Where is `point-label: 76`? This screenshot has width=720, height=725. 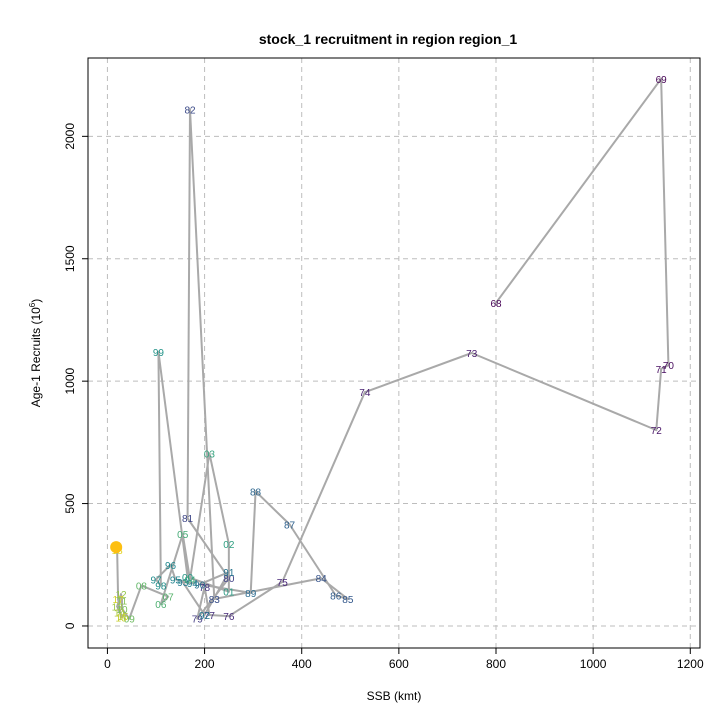 point-label: 76 is located at coordinates (229, 617).